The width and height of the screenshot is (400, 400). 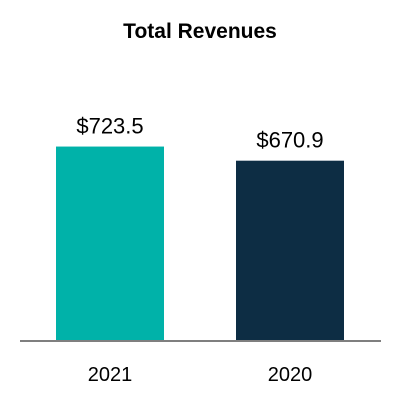 I want to click on data-label-2020: $670.9, so click(x=289, y=140).